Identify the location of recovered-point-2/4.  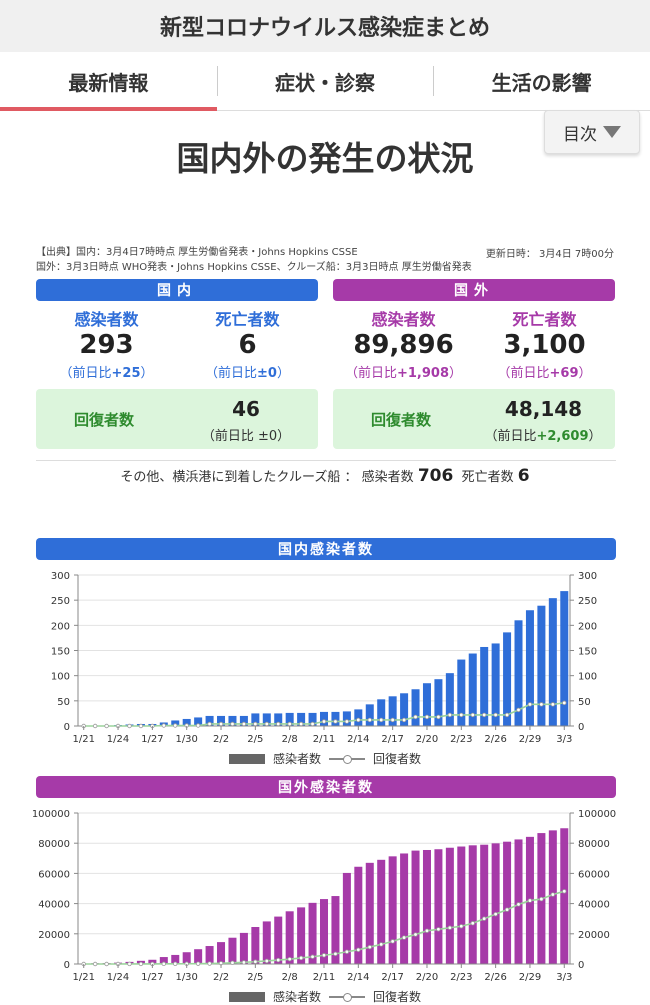
(244, 724).